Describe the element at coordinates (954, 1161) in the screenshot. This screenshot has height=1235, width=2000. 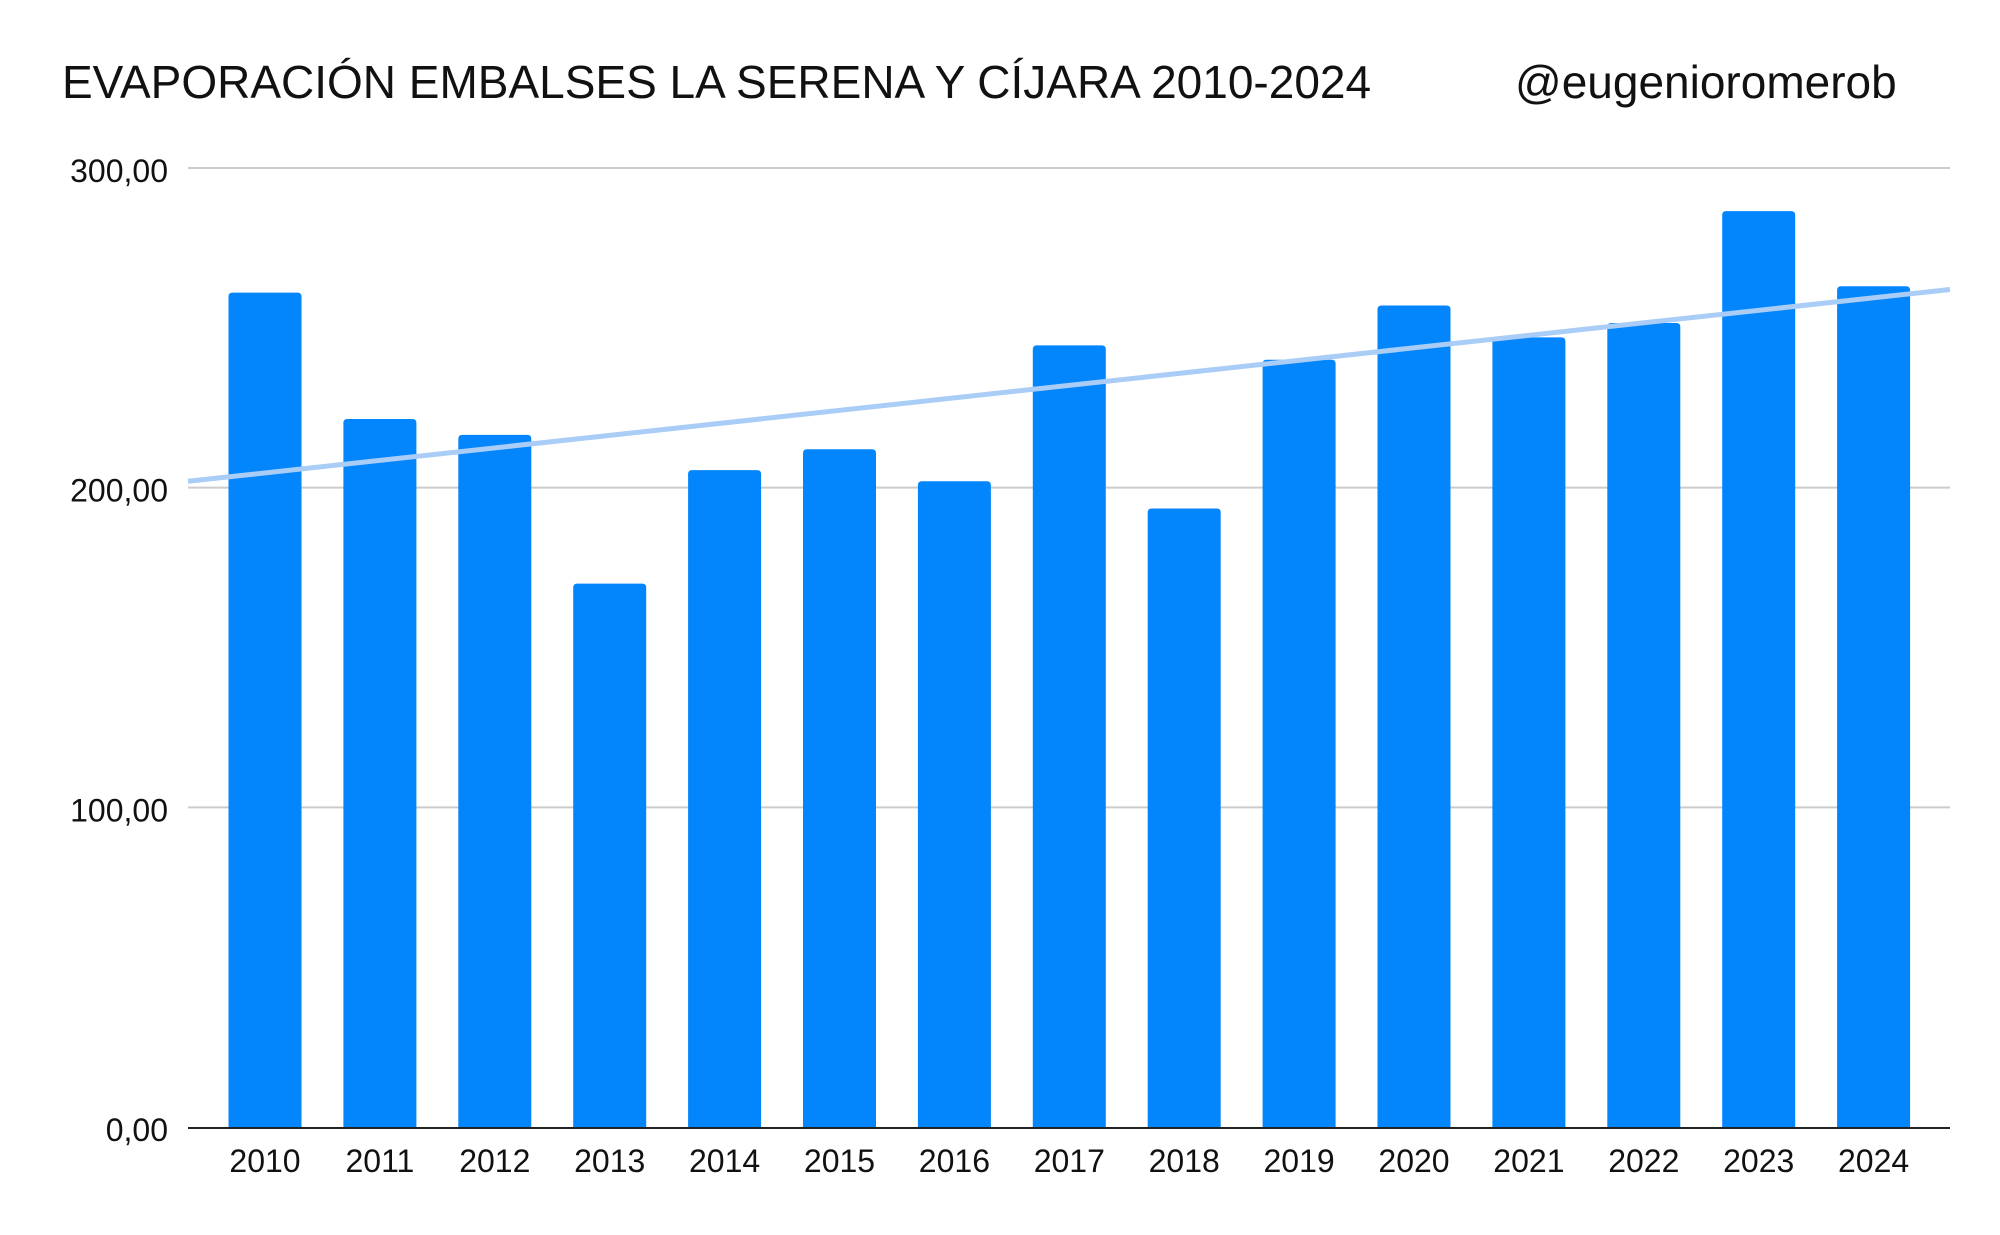
I see `x-tick-label: 2016` at that location.